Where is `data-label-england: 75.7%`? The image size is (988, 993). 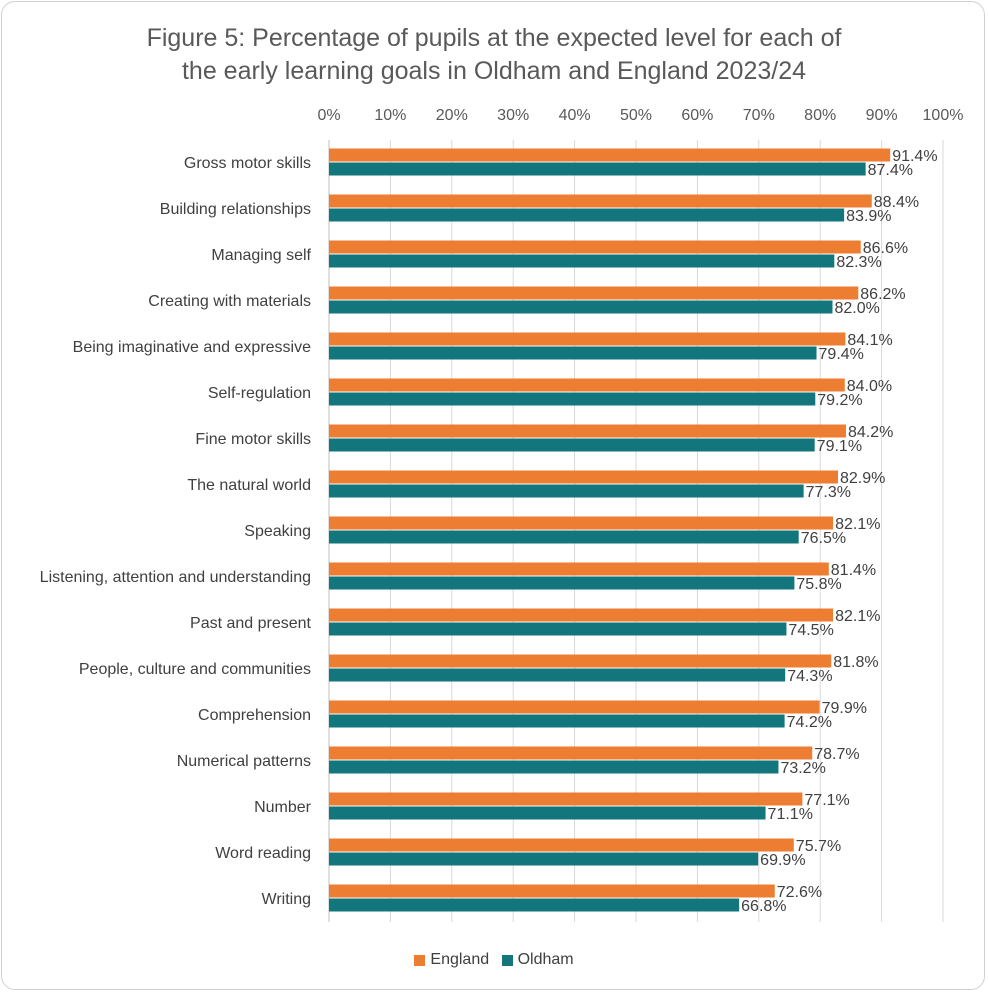
data-label-england: 75.7% is located at coordinates (818, 846).